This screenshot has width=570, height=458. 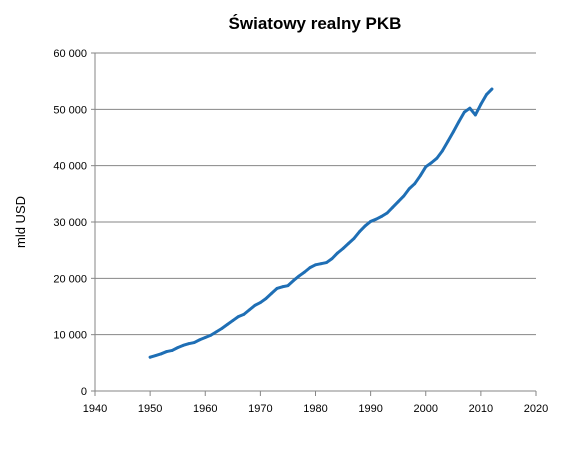 What do you see at coordinates (70, 279) in the screenshot?
I see `y-tick-label: 20 000` at bounding box center [70, 279].